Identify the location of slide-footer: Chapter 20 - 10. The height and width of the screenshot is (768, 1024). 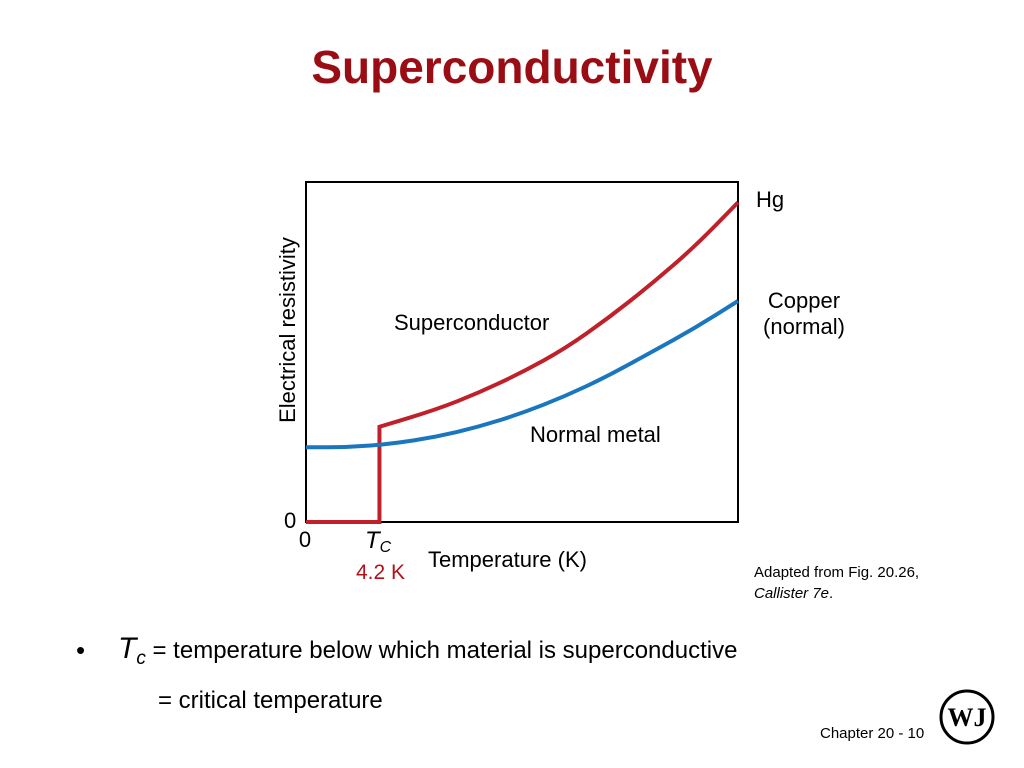
(872, 733).